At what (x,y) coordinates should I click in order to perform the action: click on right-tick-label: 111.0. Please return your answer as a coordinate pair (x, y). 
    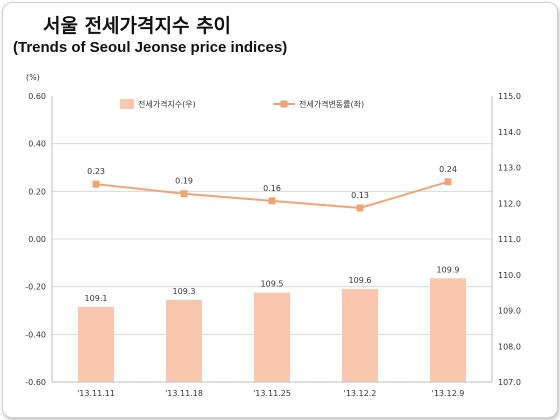
    Looking at the image, I should click on (509, 239).